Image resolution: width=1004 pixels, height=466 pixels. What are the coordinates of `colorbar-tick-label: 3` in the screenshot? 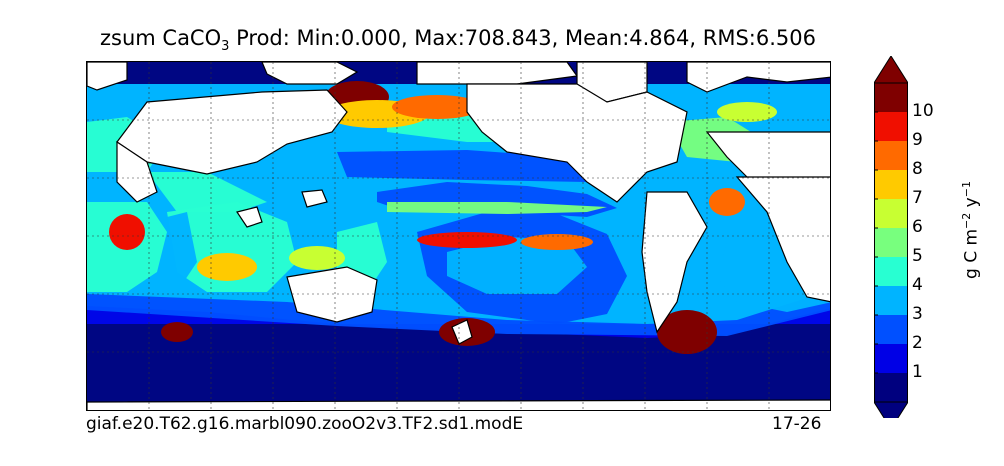 It's located at (917, 314).